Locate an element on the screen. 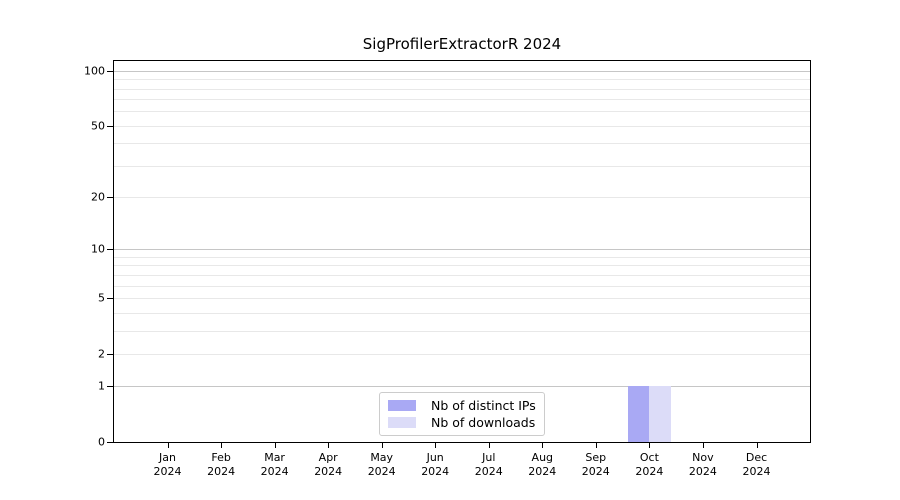 The height and width of the screenshot is (500, 900). y-tick-label-50: 50 is located at coordinates (98, 126).